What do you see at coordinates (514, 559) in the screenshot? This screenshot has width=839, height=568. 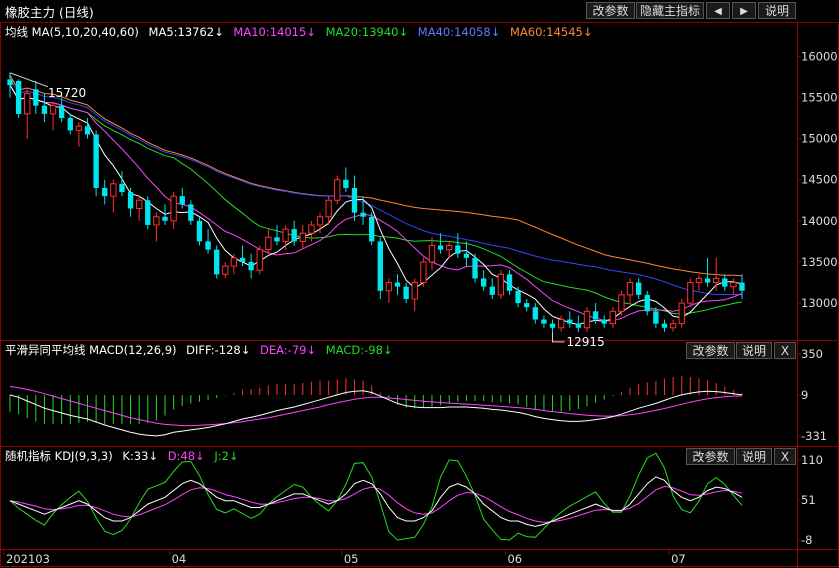 I see `date-tick-label: 06` at bounding box center [514, 559].